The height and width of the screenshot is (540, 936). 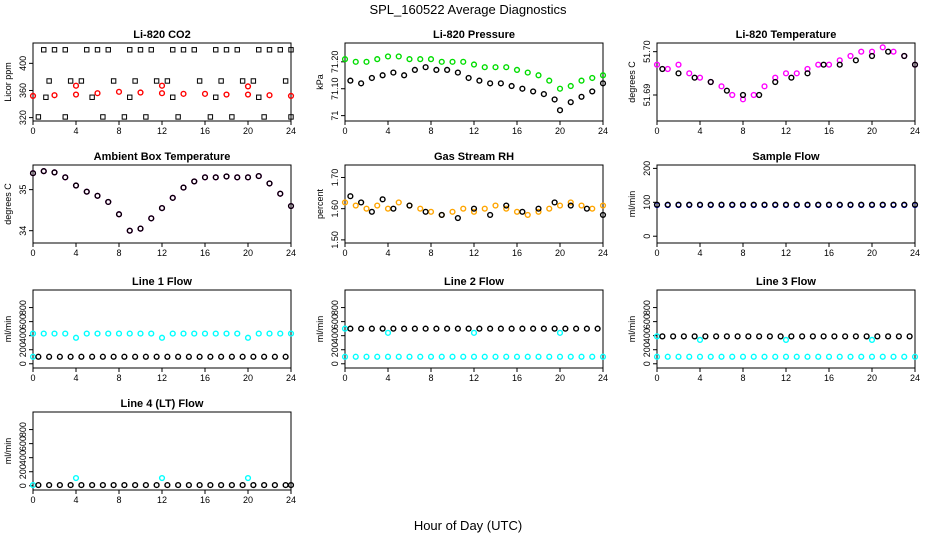 What do you see at coordinates (23, 117) in the screenshot?
I see `y-tick-label: 320` at bounding box center [23, 117].